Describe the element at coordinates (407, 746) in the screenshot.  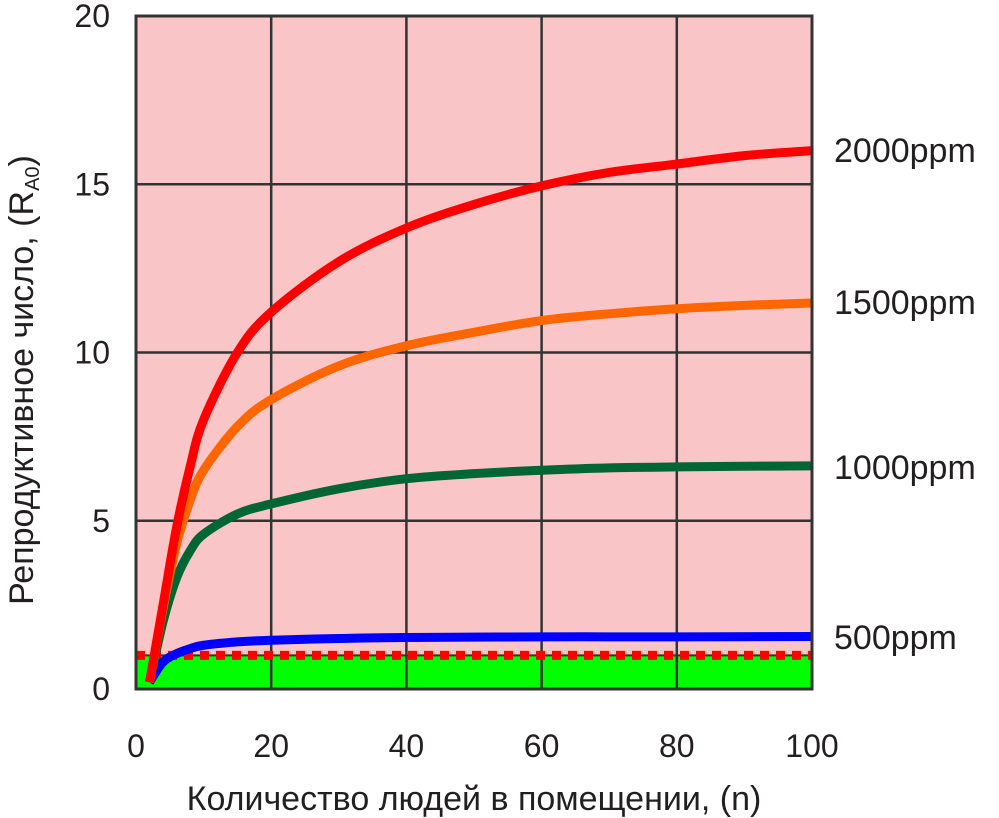
I see `x-tick-label: 40` at that location.